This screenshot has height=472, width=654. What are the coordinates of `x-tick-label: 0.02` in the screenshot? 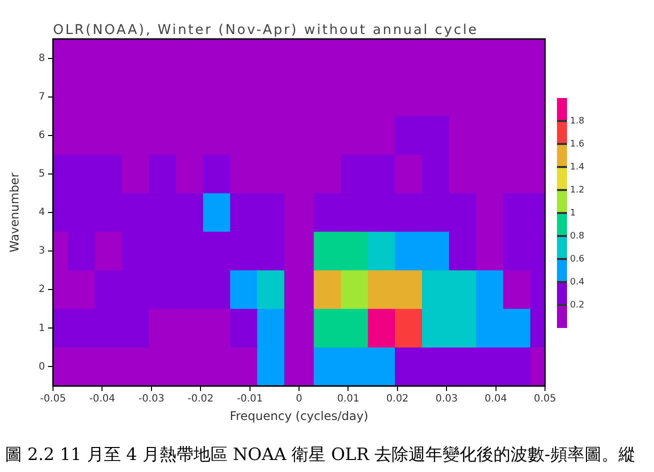 It's located at (397, 399).